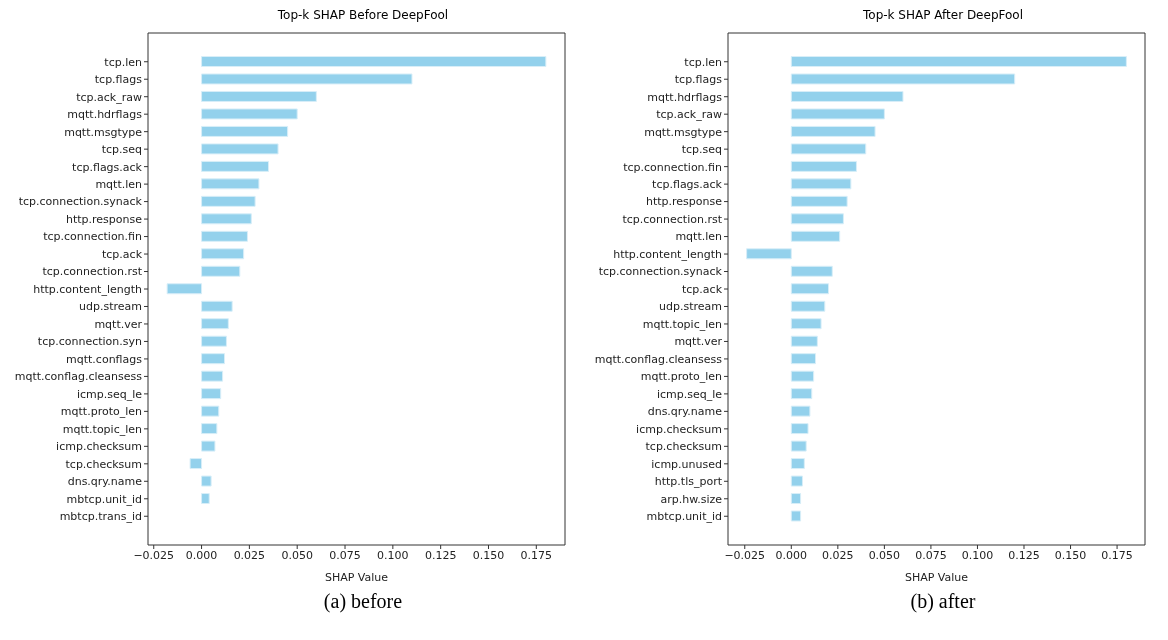 The image size is (1168, 640). Describe the element at coordinates (104, 499) in the screenshot. I see `y-tick-label: mbtcp.unit_id` at that location.